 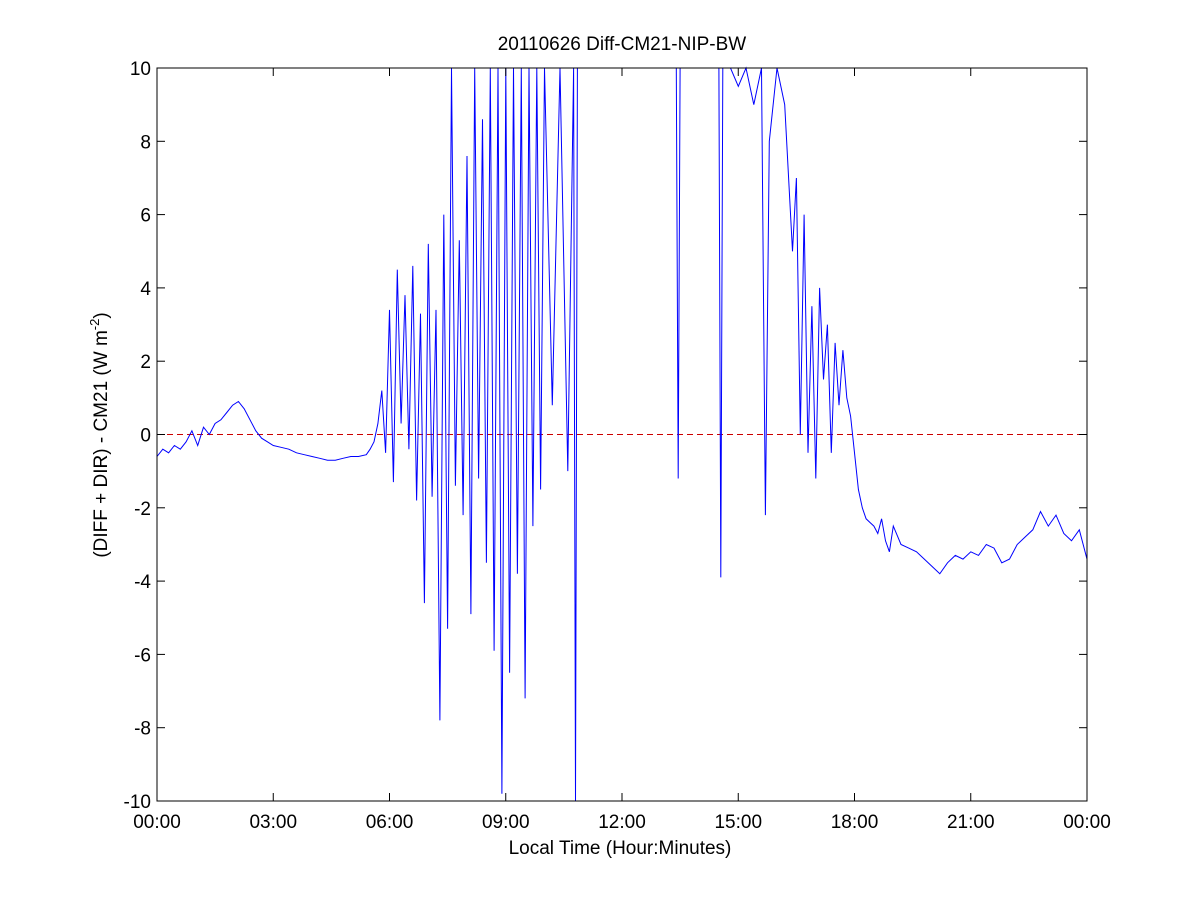 What do you see at coordinates (145, 362) in the screenshot?
I see `y-tick-label: 2` at bounding box center [145, 362].